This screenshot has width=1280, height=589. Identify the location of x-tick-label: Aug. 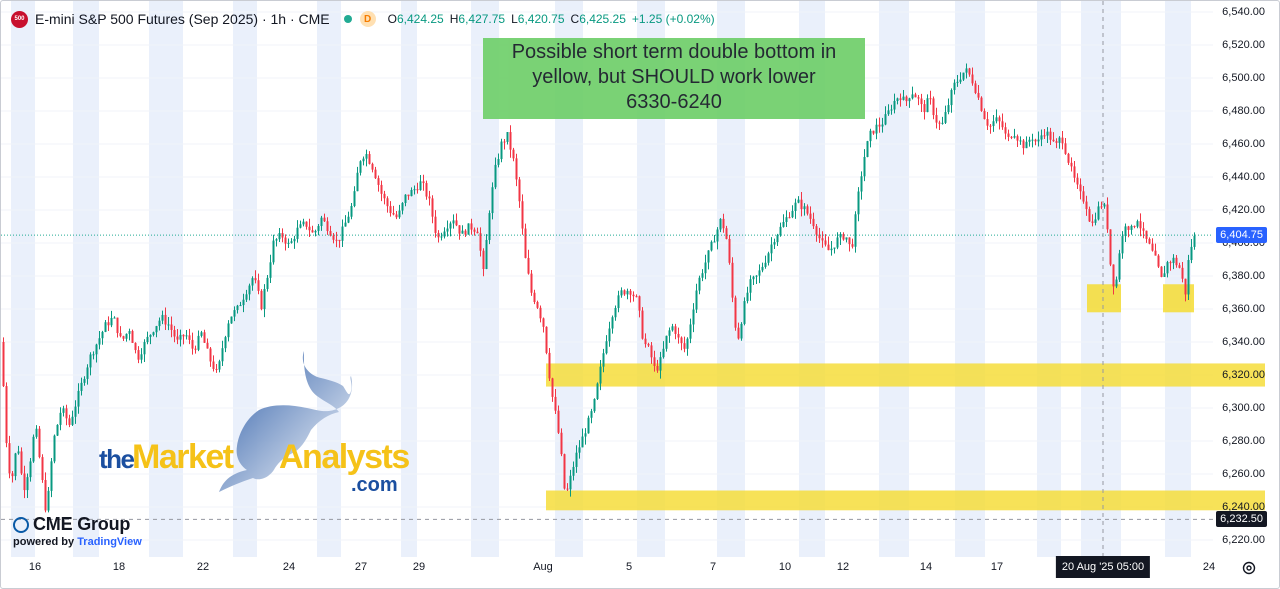
(543, 567).